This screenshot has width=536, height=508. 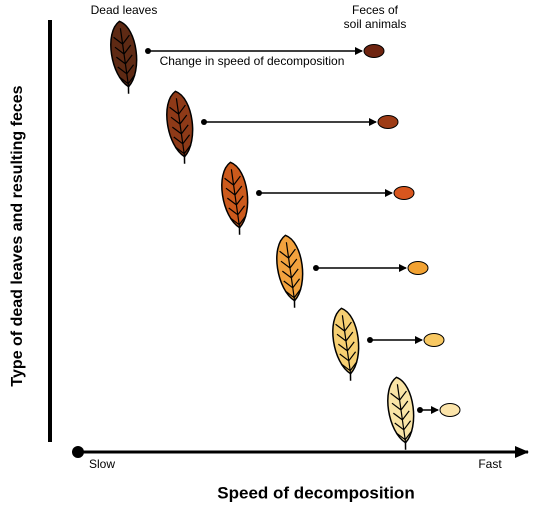 I want to click on y-axis-title: Type of dead leaves and resulting feces, so click(x=17, y=235).